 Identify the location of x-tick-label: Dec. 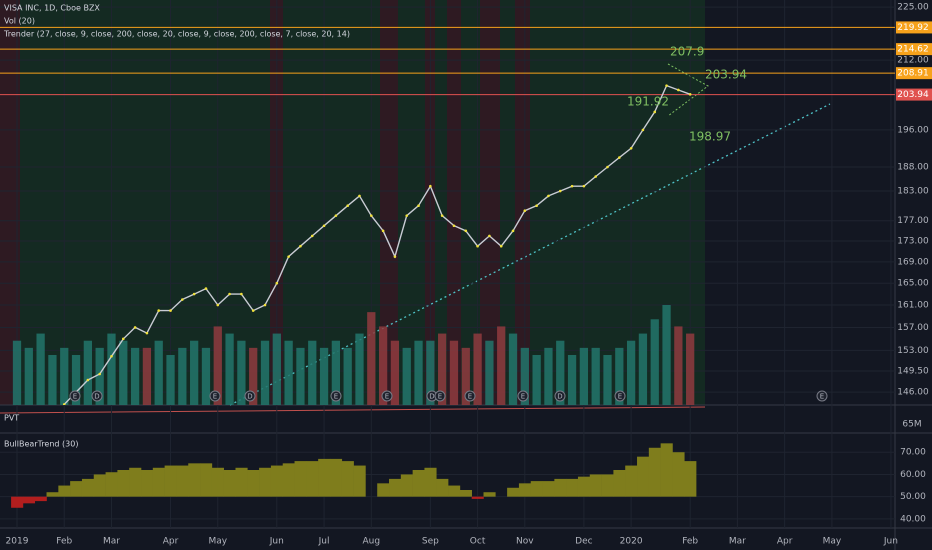
(583, 542).